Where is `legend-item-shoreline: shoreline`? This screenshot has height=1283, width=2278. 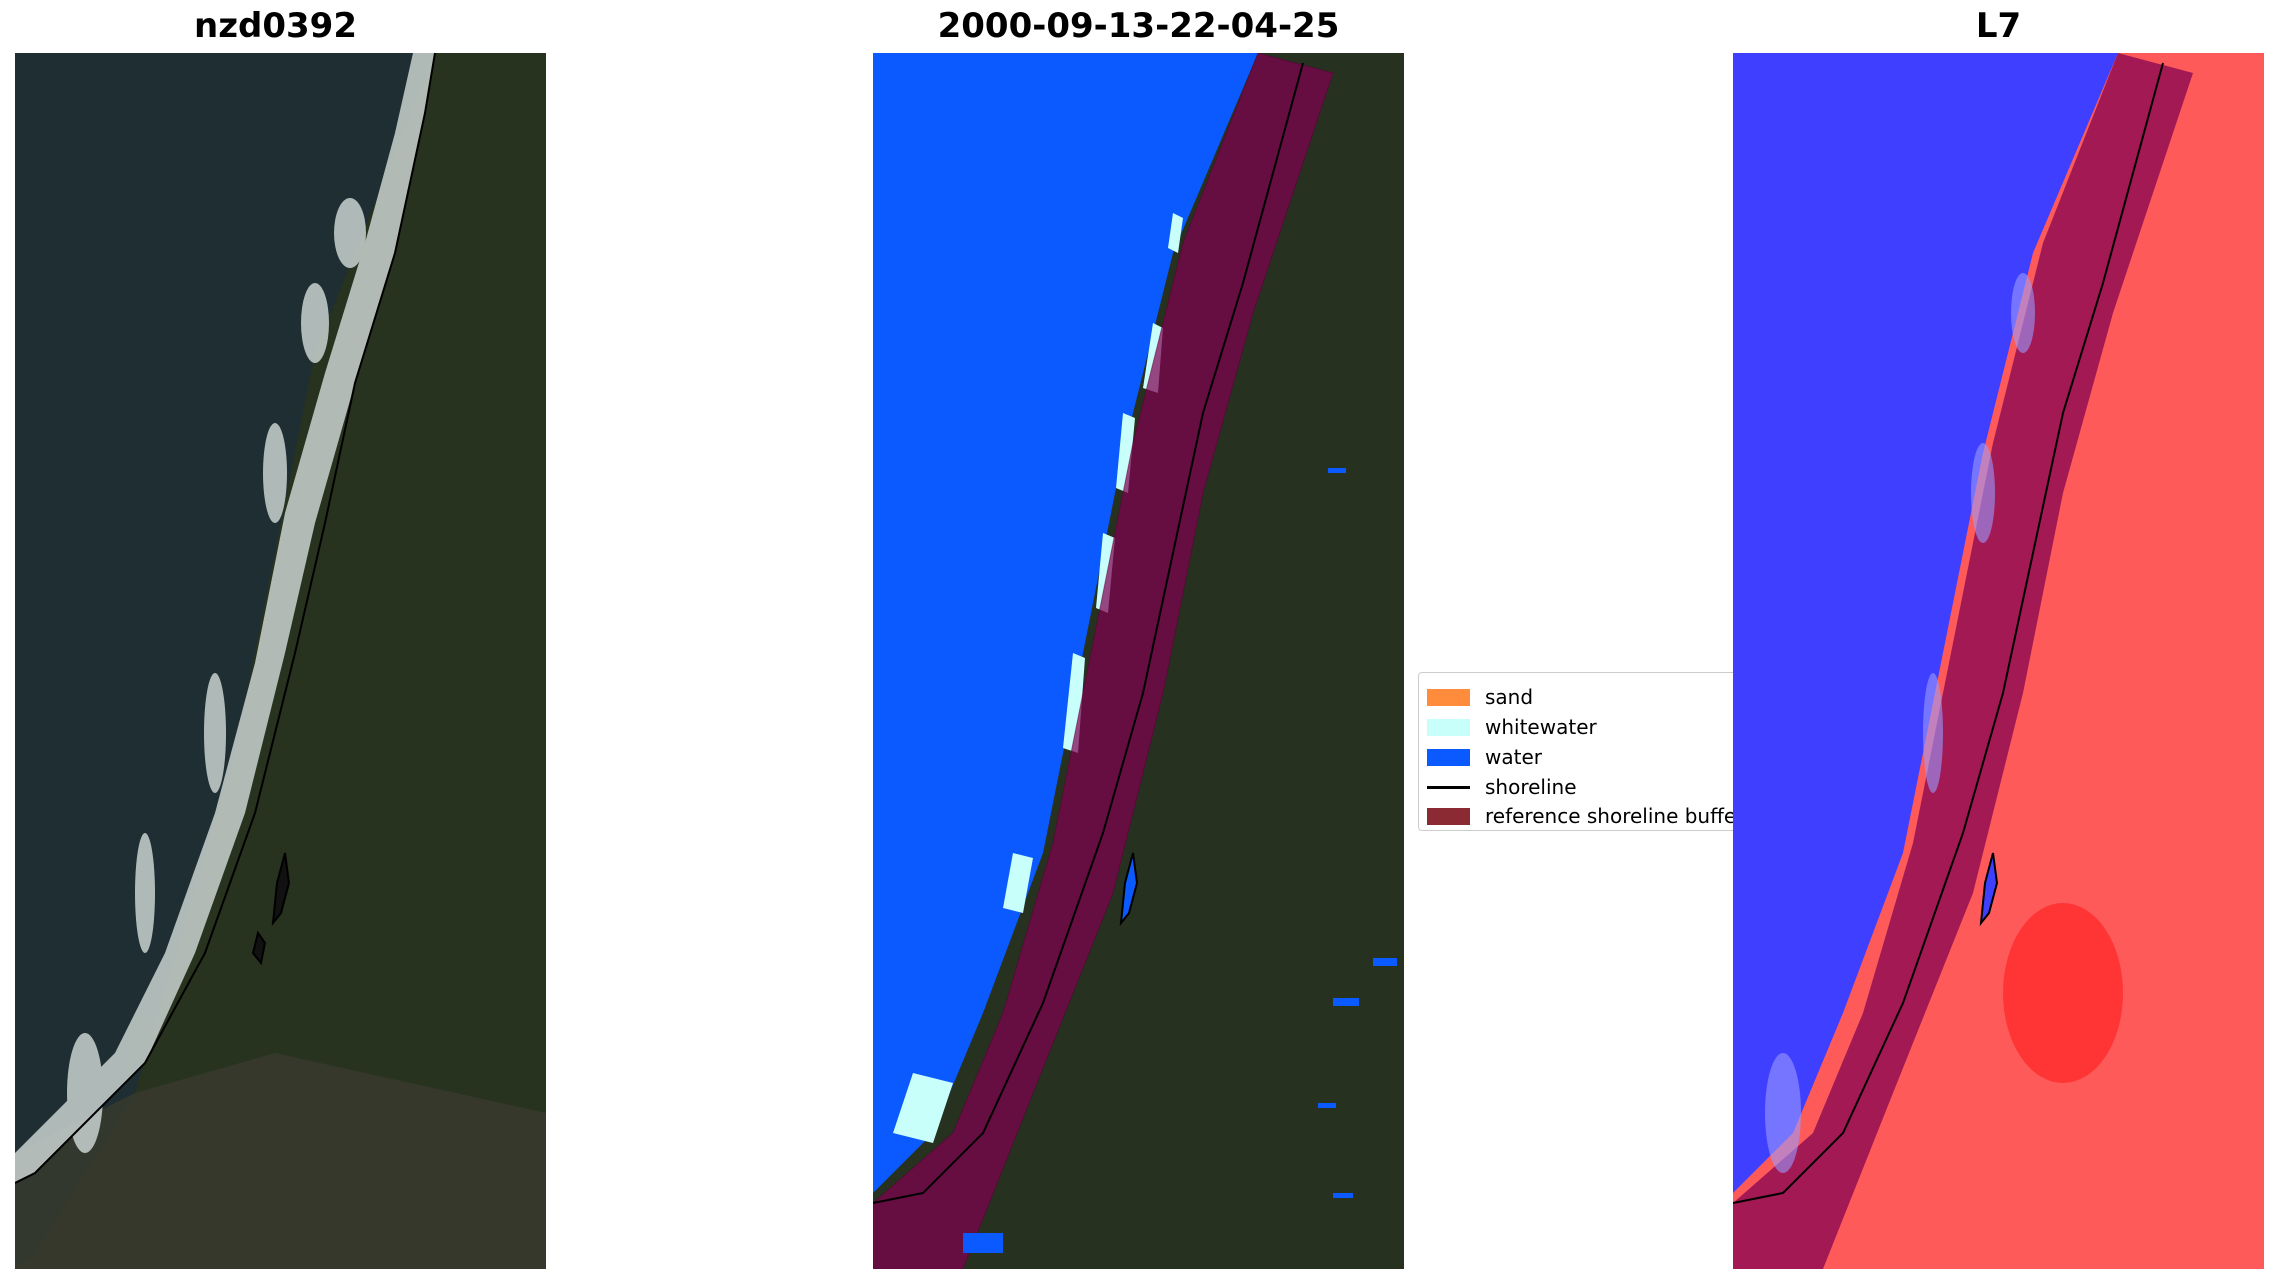 legend-item-shoreline: shoreline is located at coordinates (1502, 787).